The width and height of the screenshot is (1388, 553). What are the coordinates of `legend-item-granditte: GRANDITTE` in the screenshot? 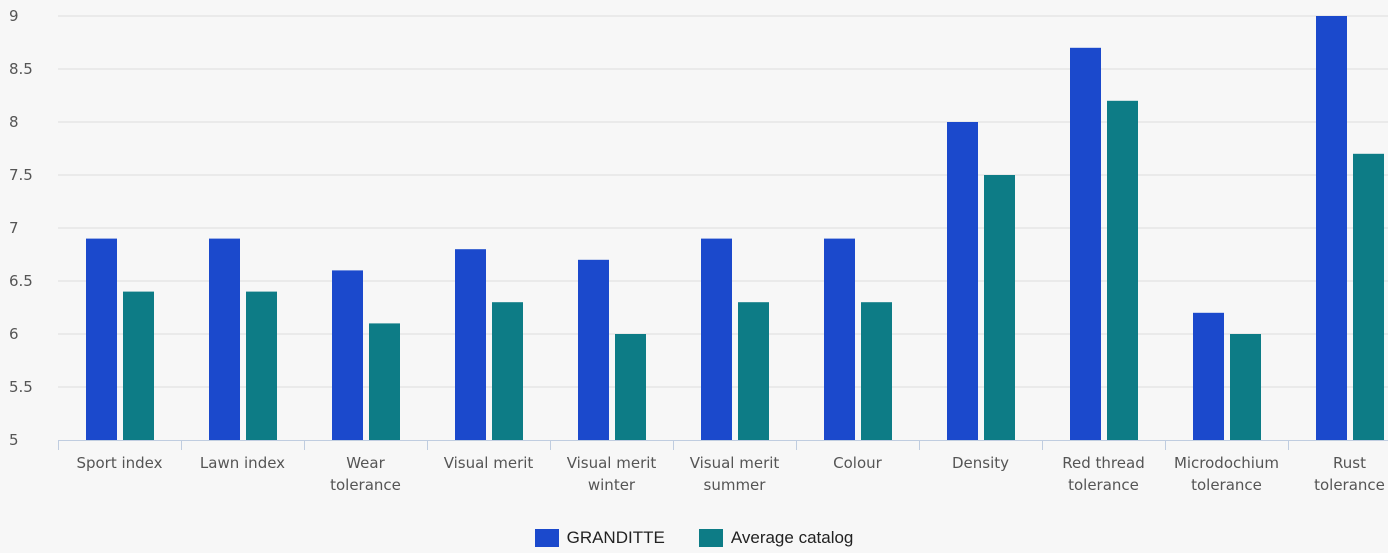 It's located at (599, 538).